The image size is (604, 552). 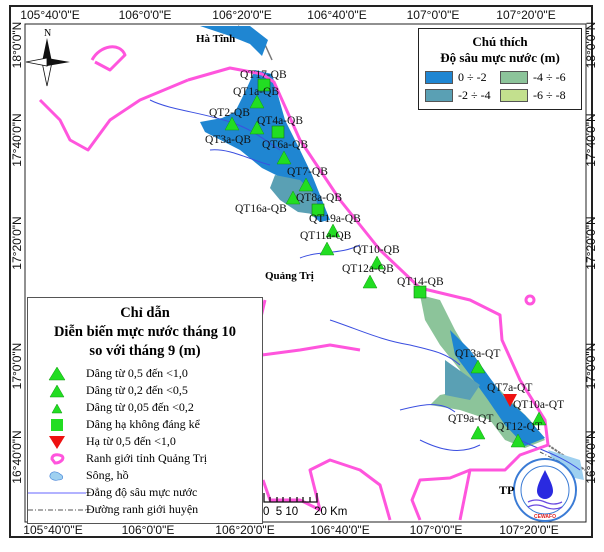 What do you see at coordinates (478, 354) in the screenshot?
I see `station-label: QT3a-QT` at bounding box center [478, 354].